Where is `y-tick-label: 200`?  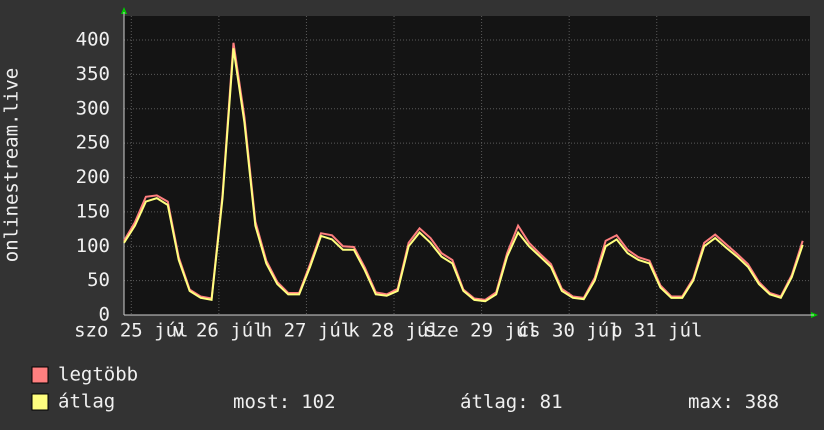
y-tick-label: 200 is located at coordinates (93, 177).